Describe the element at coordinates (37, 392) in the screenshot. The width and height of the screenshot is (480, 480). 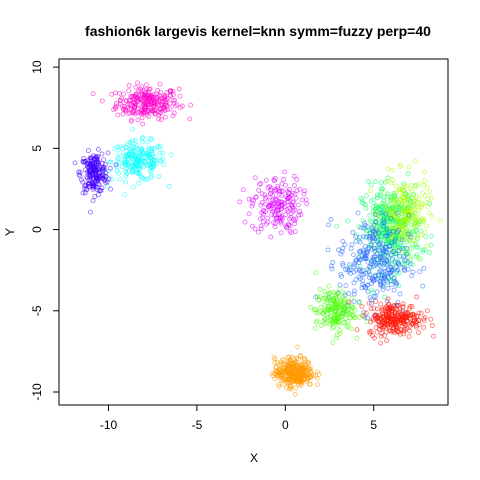
I see `y-tick-label: -10` at that location.